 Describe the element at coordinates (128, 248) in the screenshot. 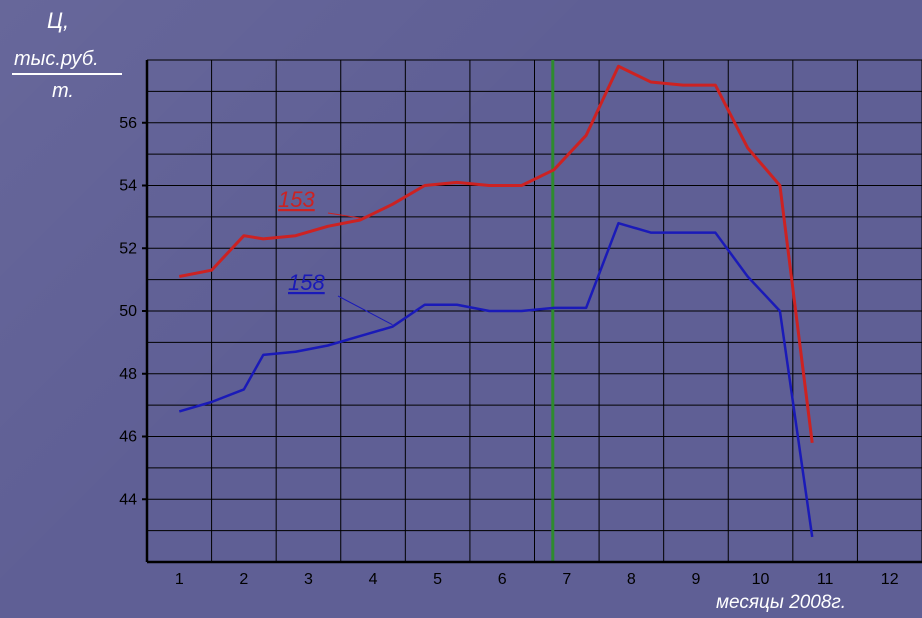

I see `y-tick-label: 52` at that location.